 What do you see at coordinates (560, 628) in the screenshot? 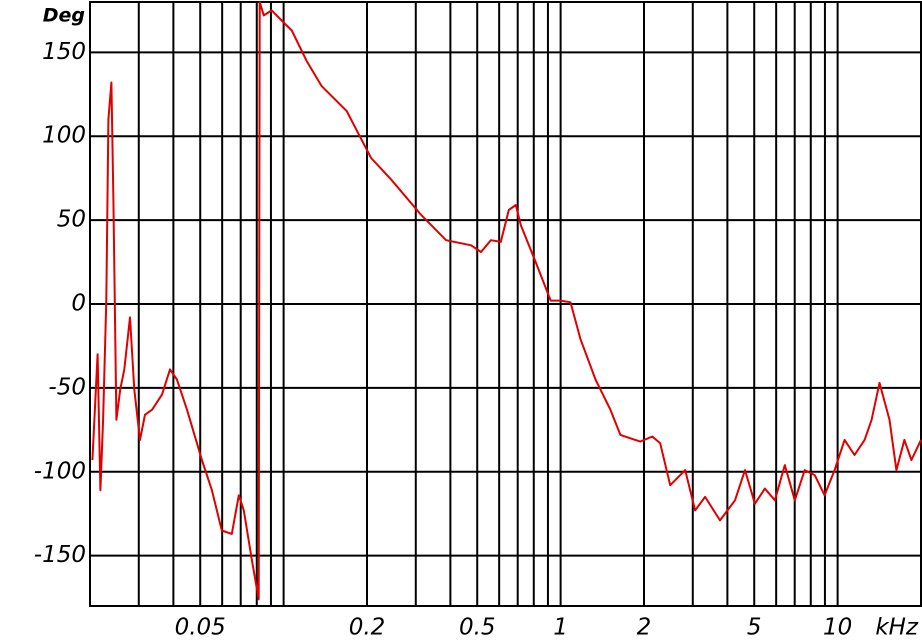
I see `x-tick-label: 1` at bounding box center [560, 628].